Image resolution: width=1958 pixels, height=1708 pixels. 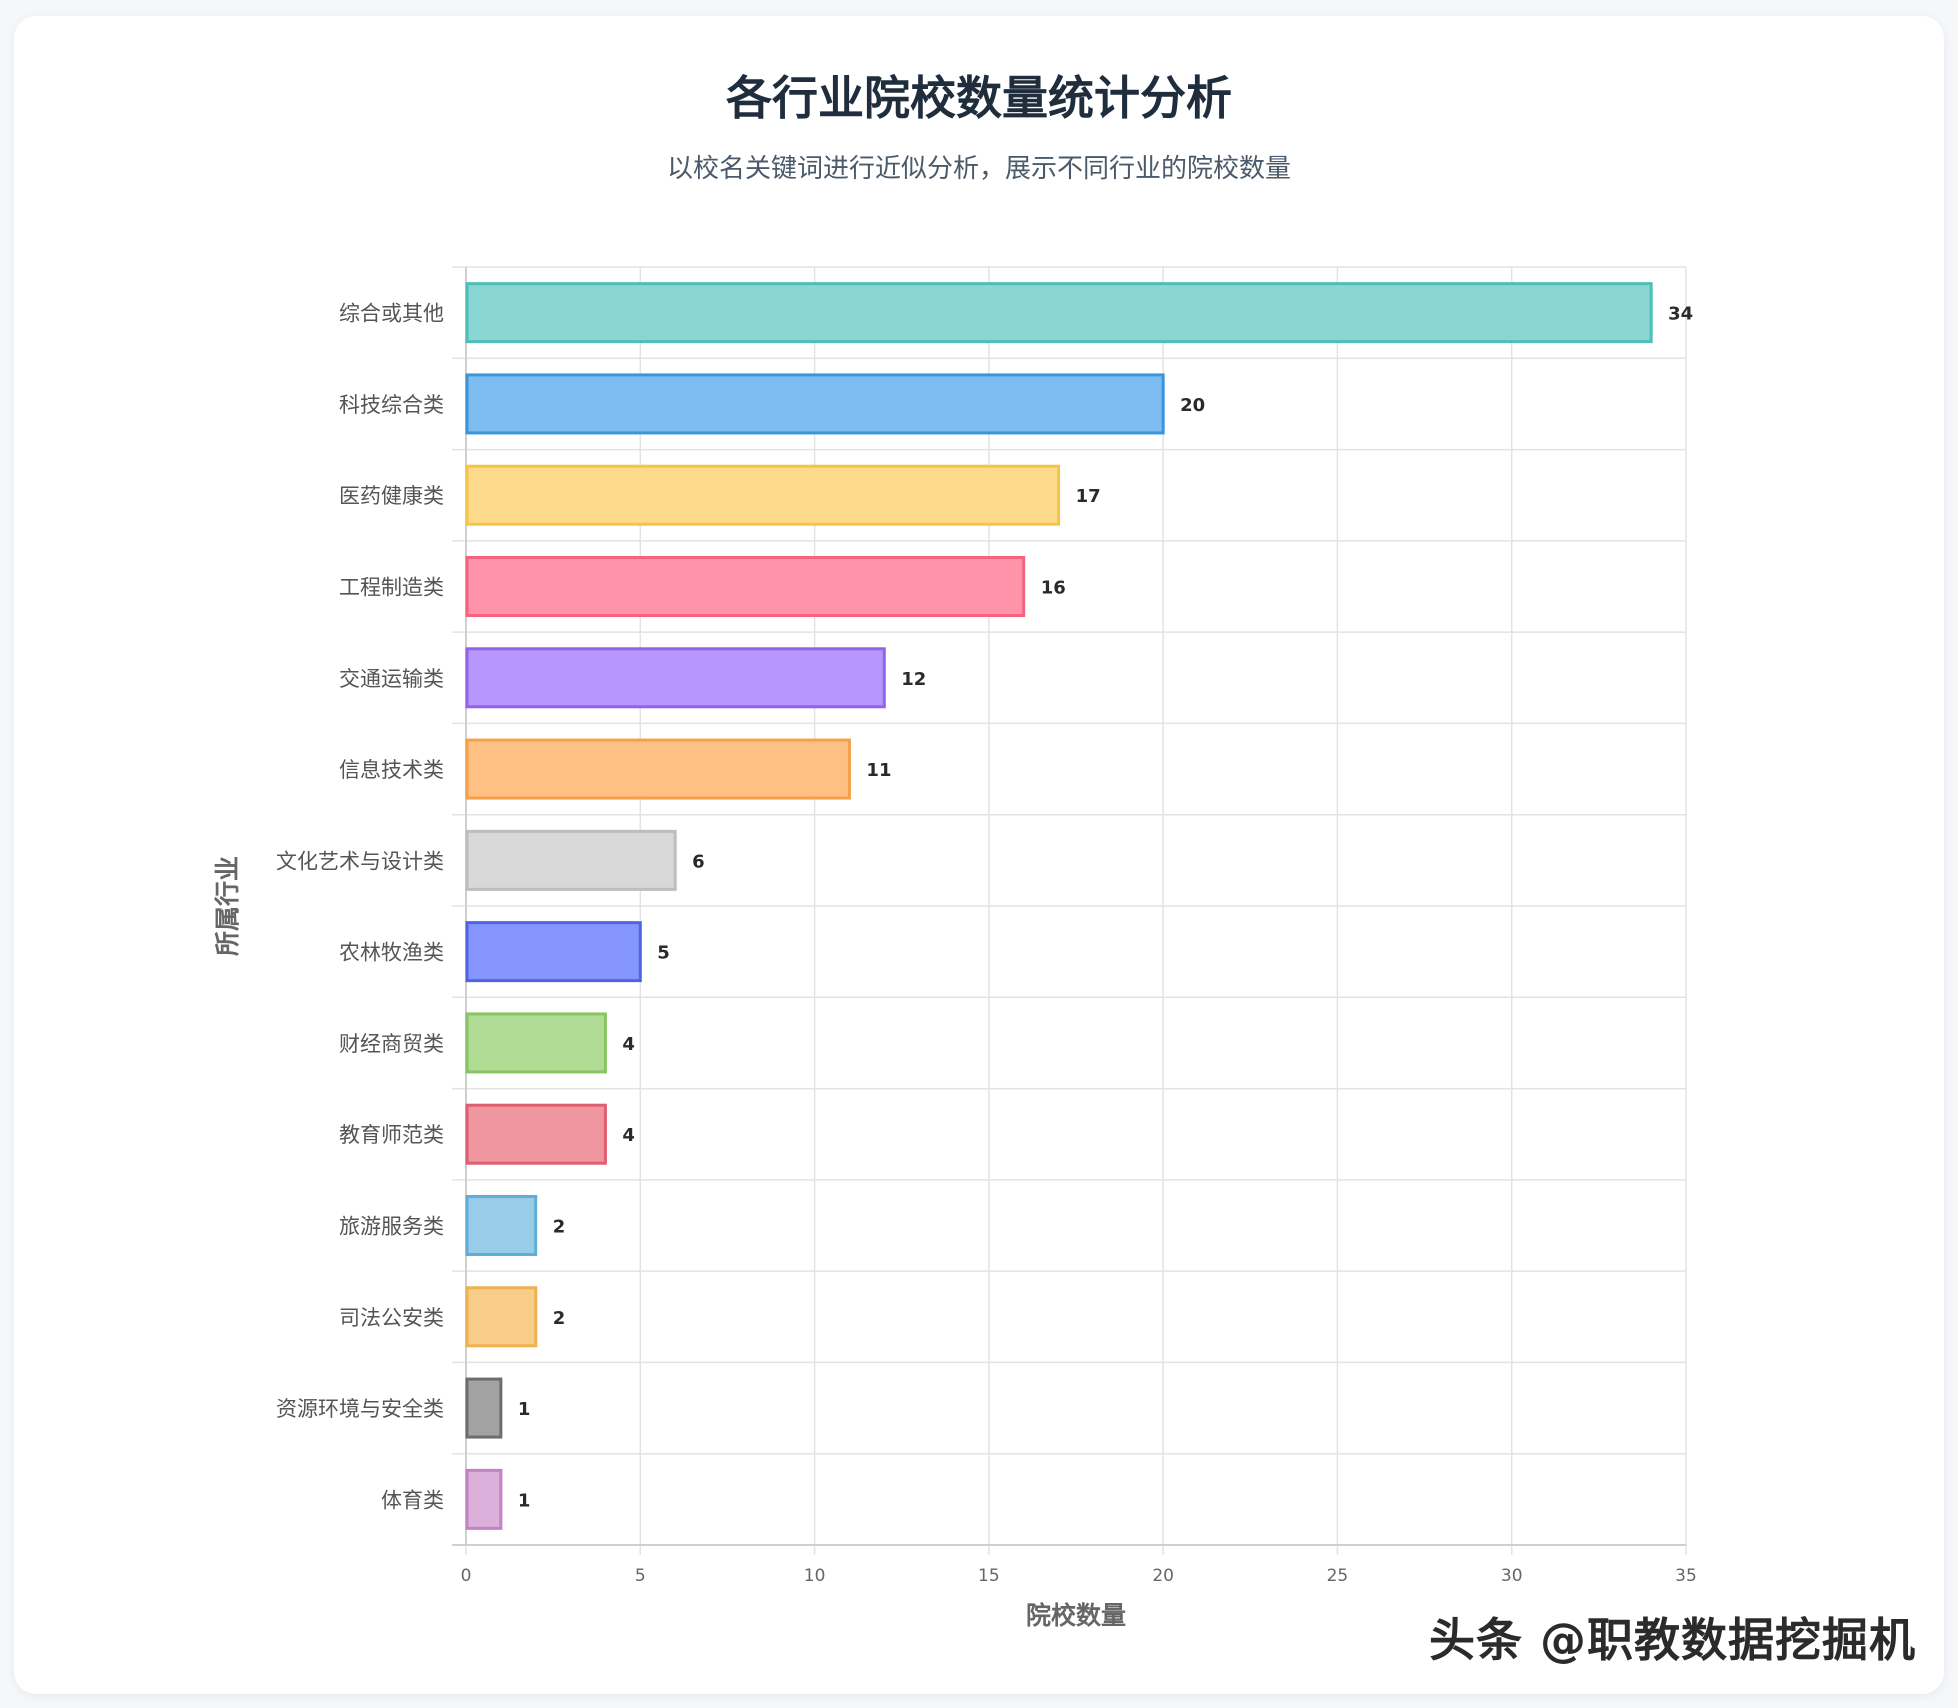 What do you see at coordinates (640, 1576) in the screenshot?
I see `x-tick-label: 5` at bounding box center [640, 1576].